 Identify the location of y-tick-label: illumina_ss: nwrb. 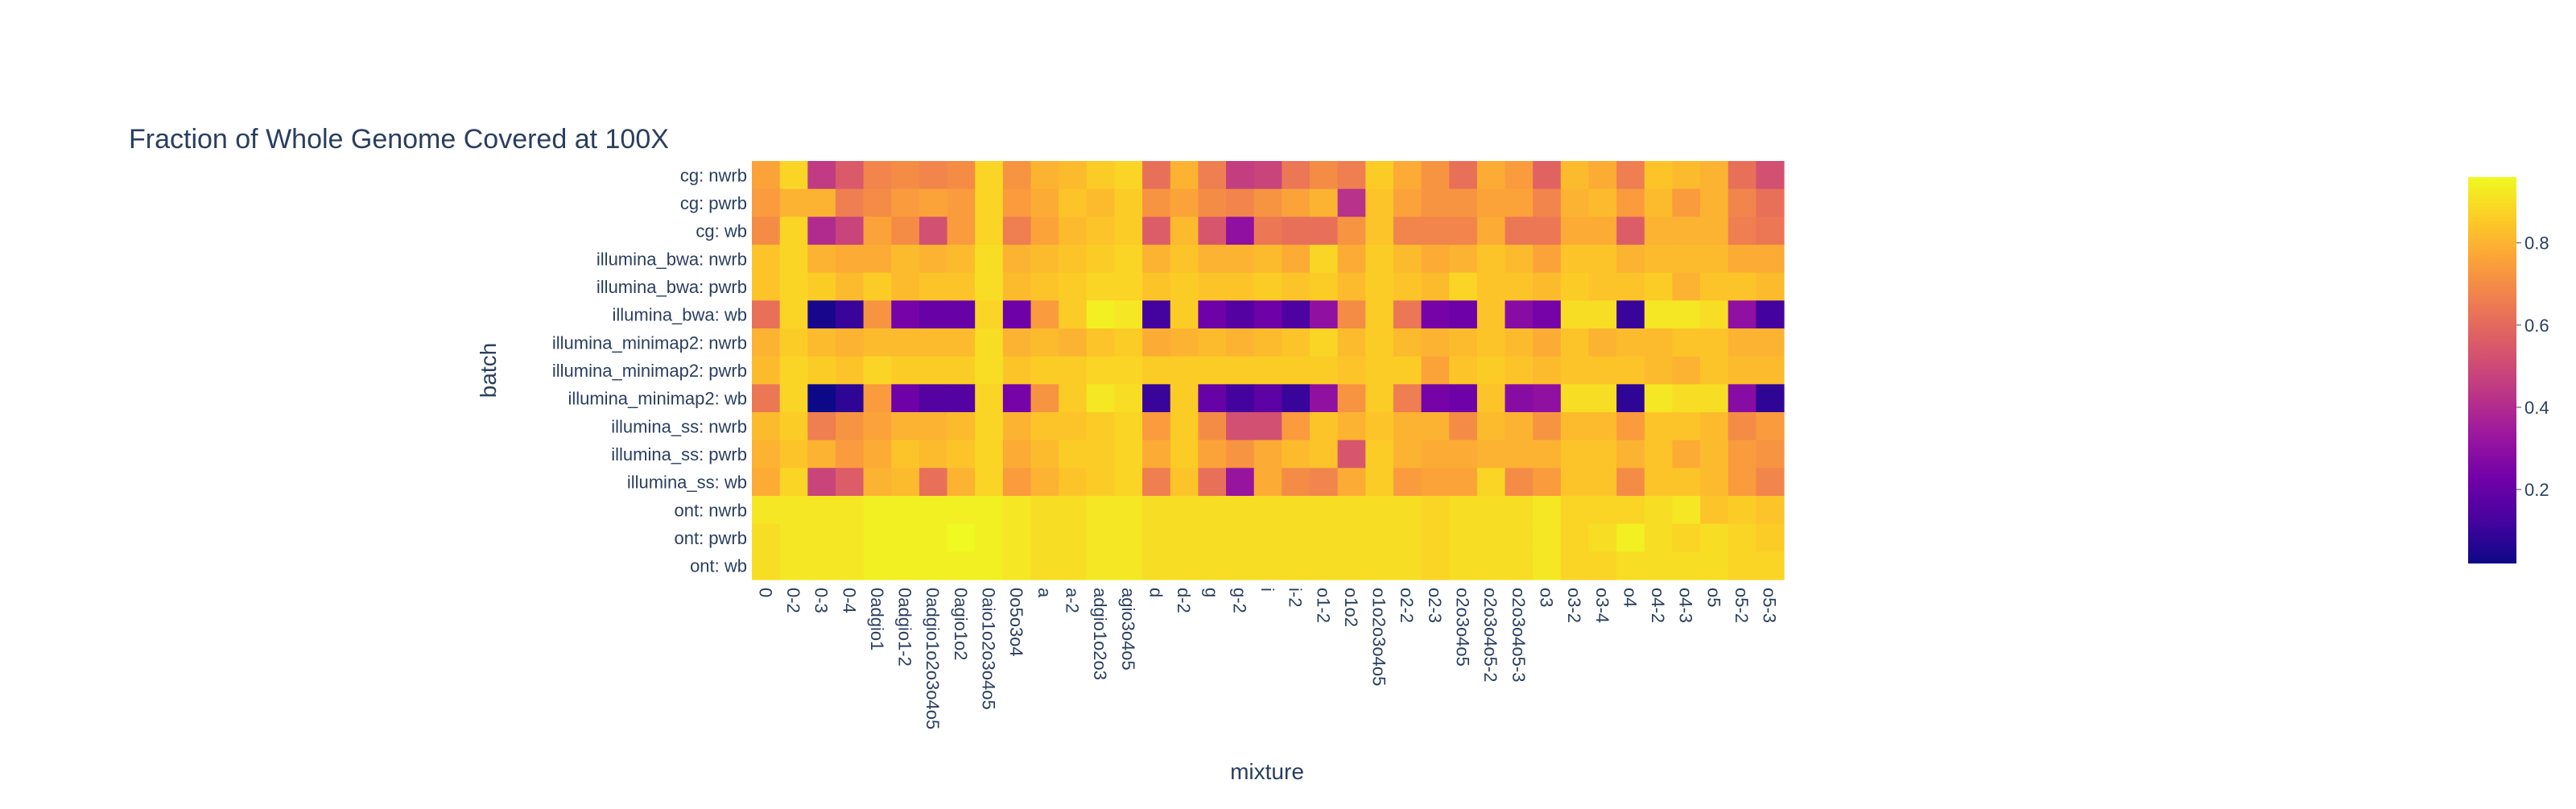
(679, 426).